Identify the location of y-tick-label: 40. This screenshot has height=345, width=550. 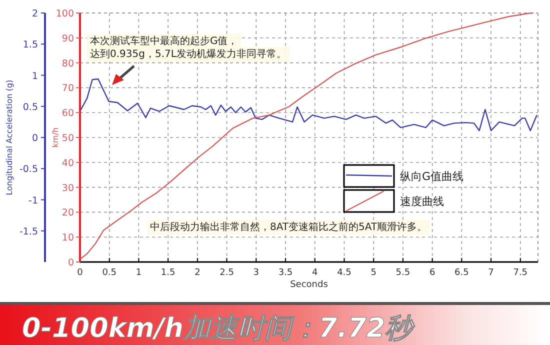
(68, 163).